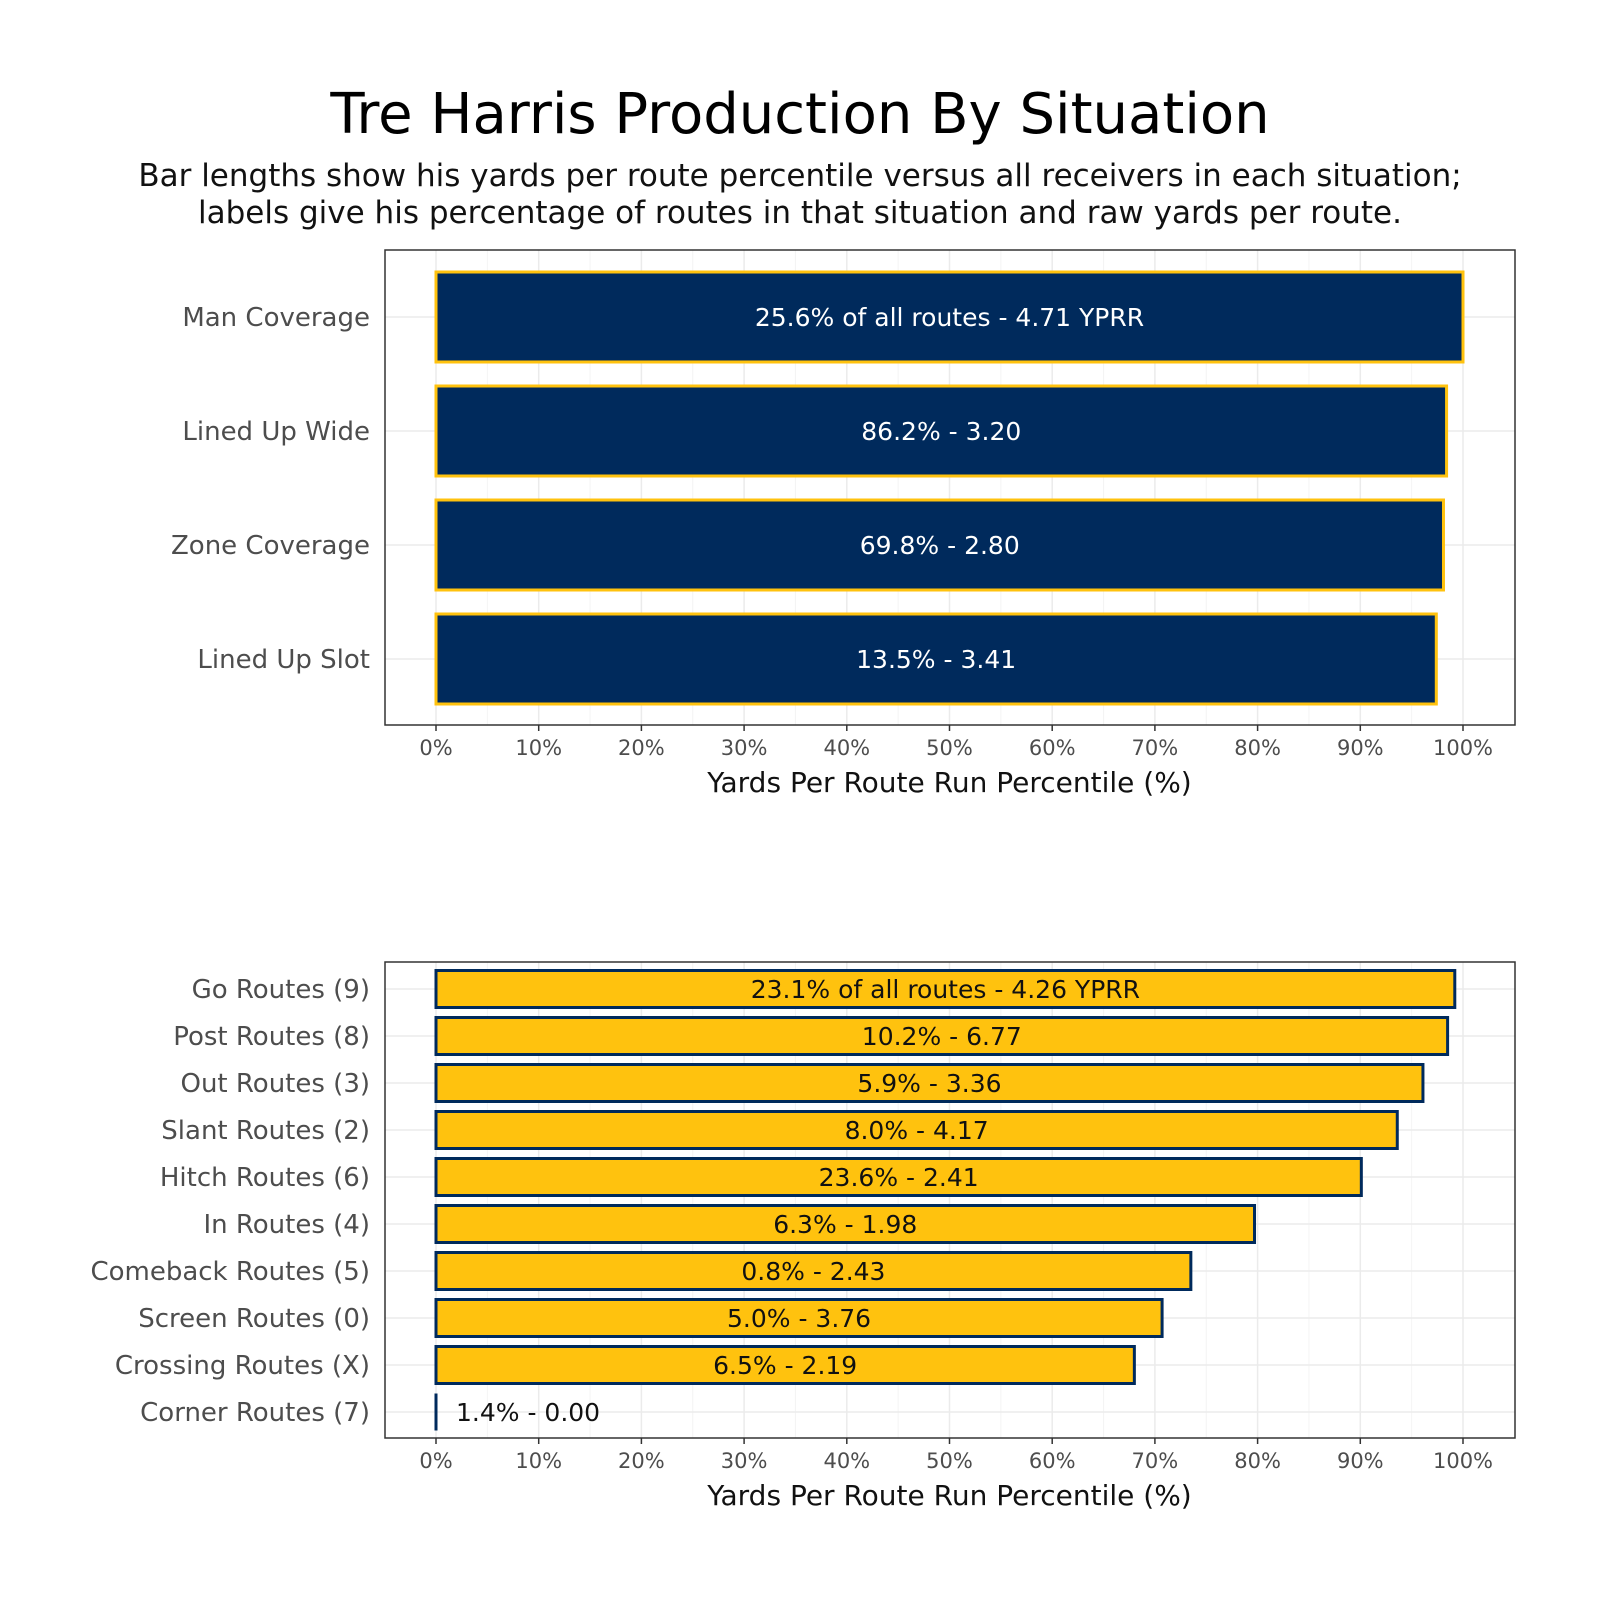 This screenshot has width=1600, height=1600. I want to click on panel2-category-label: Post Routes (8), so click(271, 1037).